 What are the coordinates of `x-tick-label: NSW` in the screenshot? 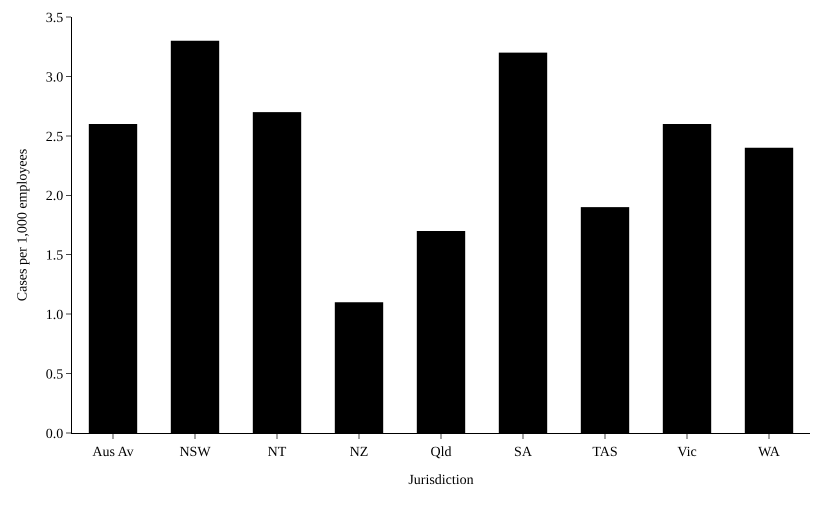 It's located at (195, 452).